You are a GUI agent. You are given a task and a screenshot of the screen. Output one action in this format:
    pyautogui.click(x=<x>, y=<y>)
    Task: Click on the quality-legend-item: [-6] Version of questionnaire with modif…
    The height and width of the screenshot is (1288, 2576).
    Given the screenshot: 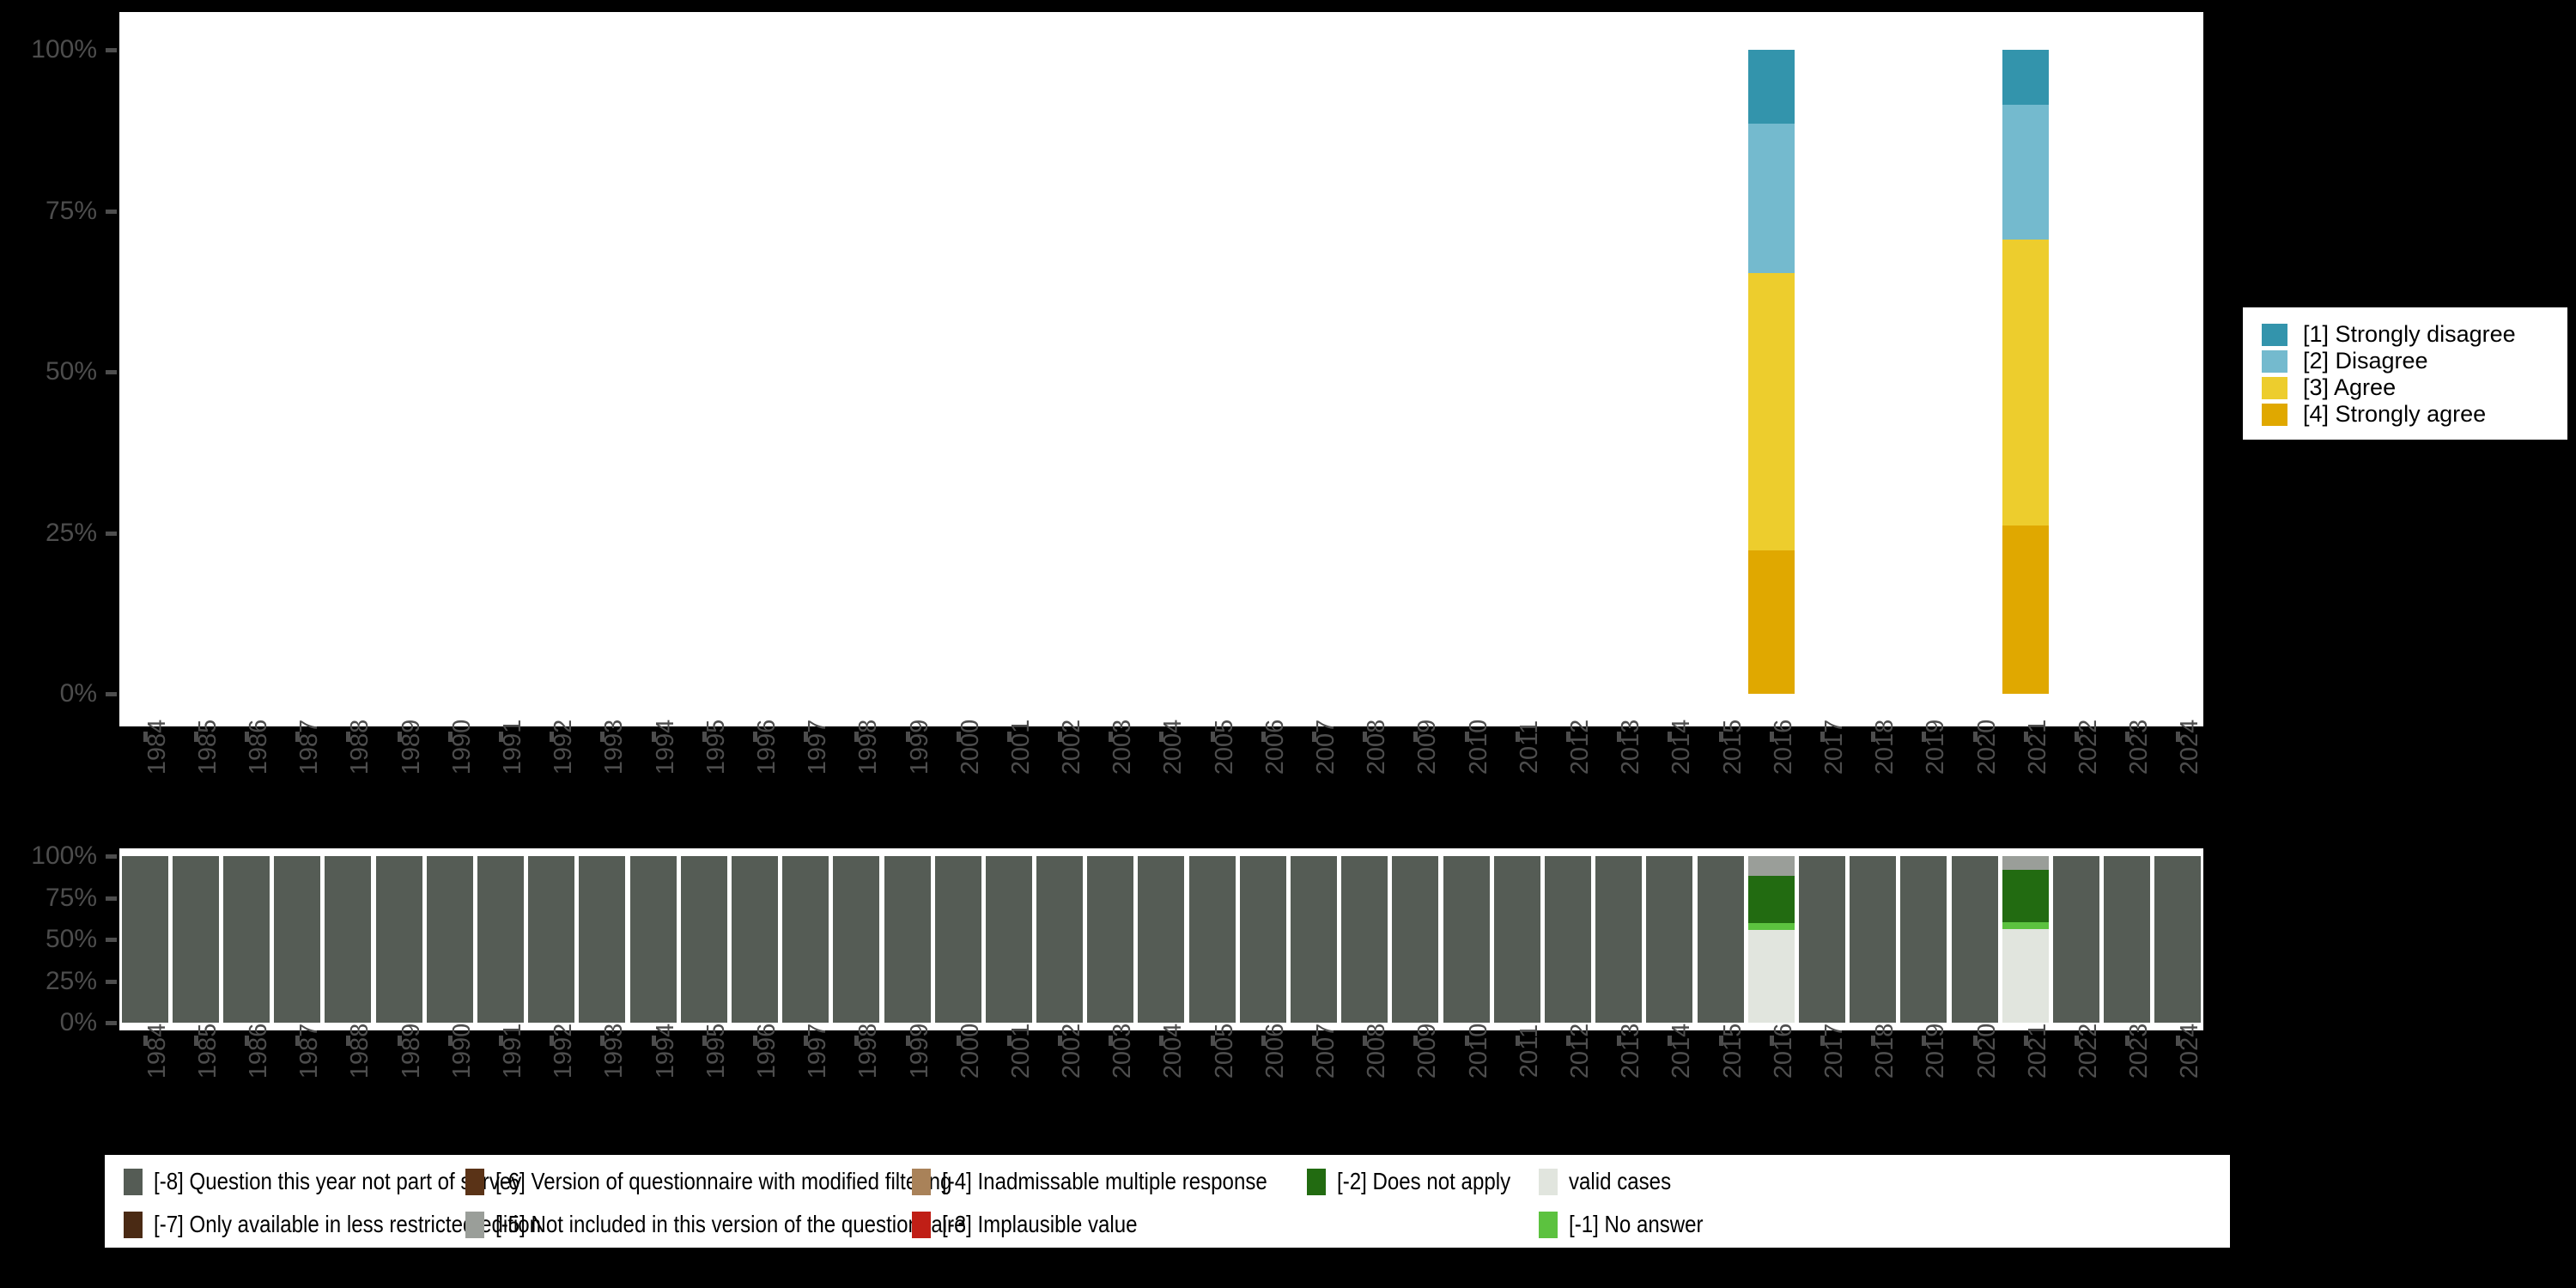 What is the action you would take?
    pyautogui.click(x=746, y=1181)
    